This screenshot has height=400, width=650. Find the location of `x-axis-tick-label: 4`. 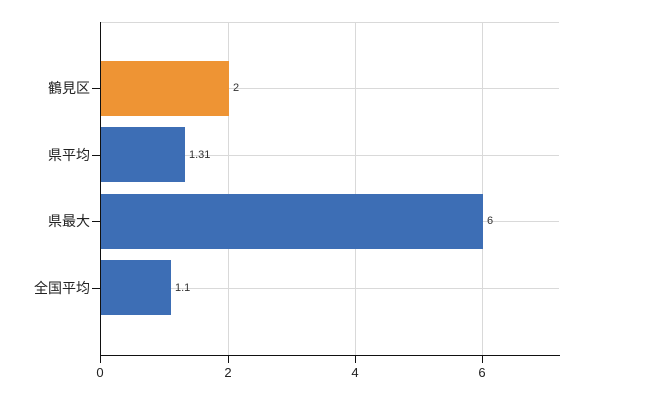

x-axis-tick-label: 4 is located at coordinates (355, 372).